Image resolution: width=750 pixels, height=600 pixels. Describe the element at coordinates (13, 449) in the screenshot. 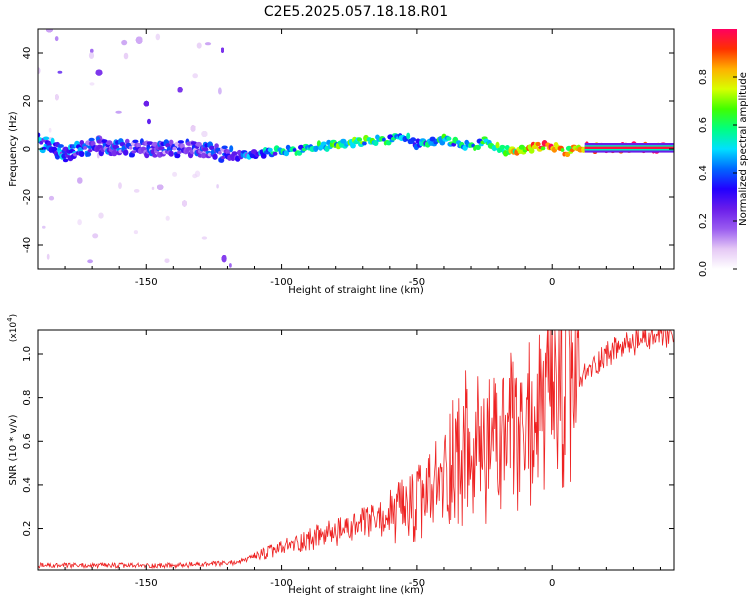

I see `snr-y-label: SNR (10 * v/v)` at that location.